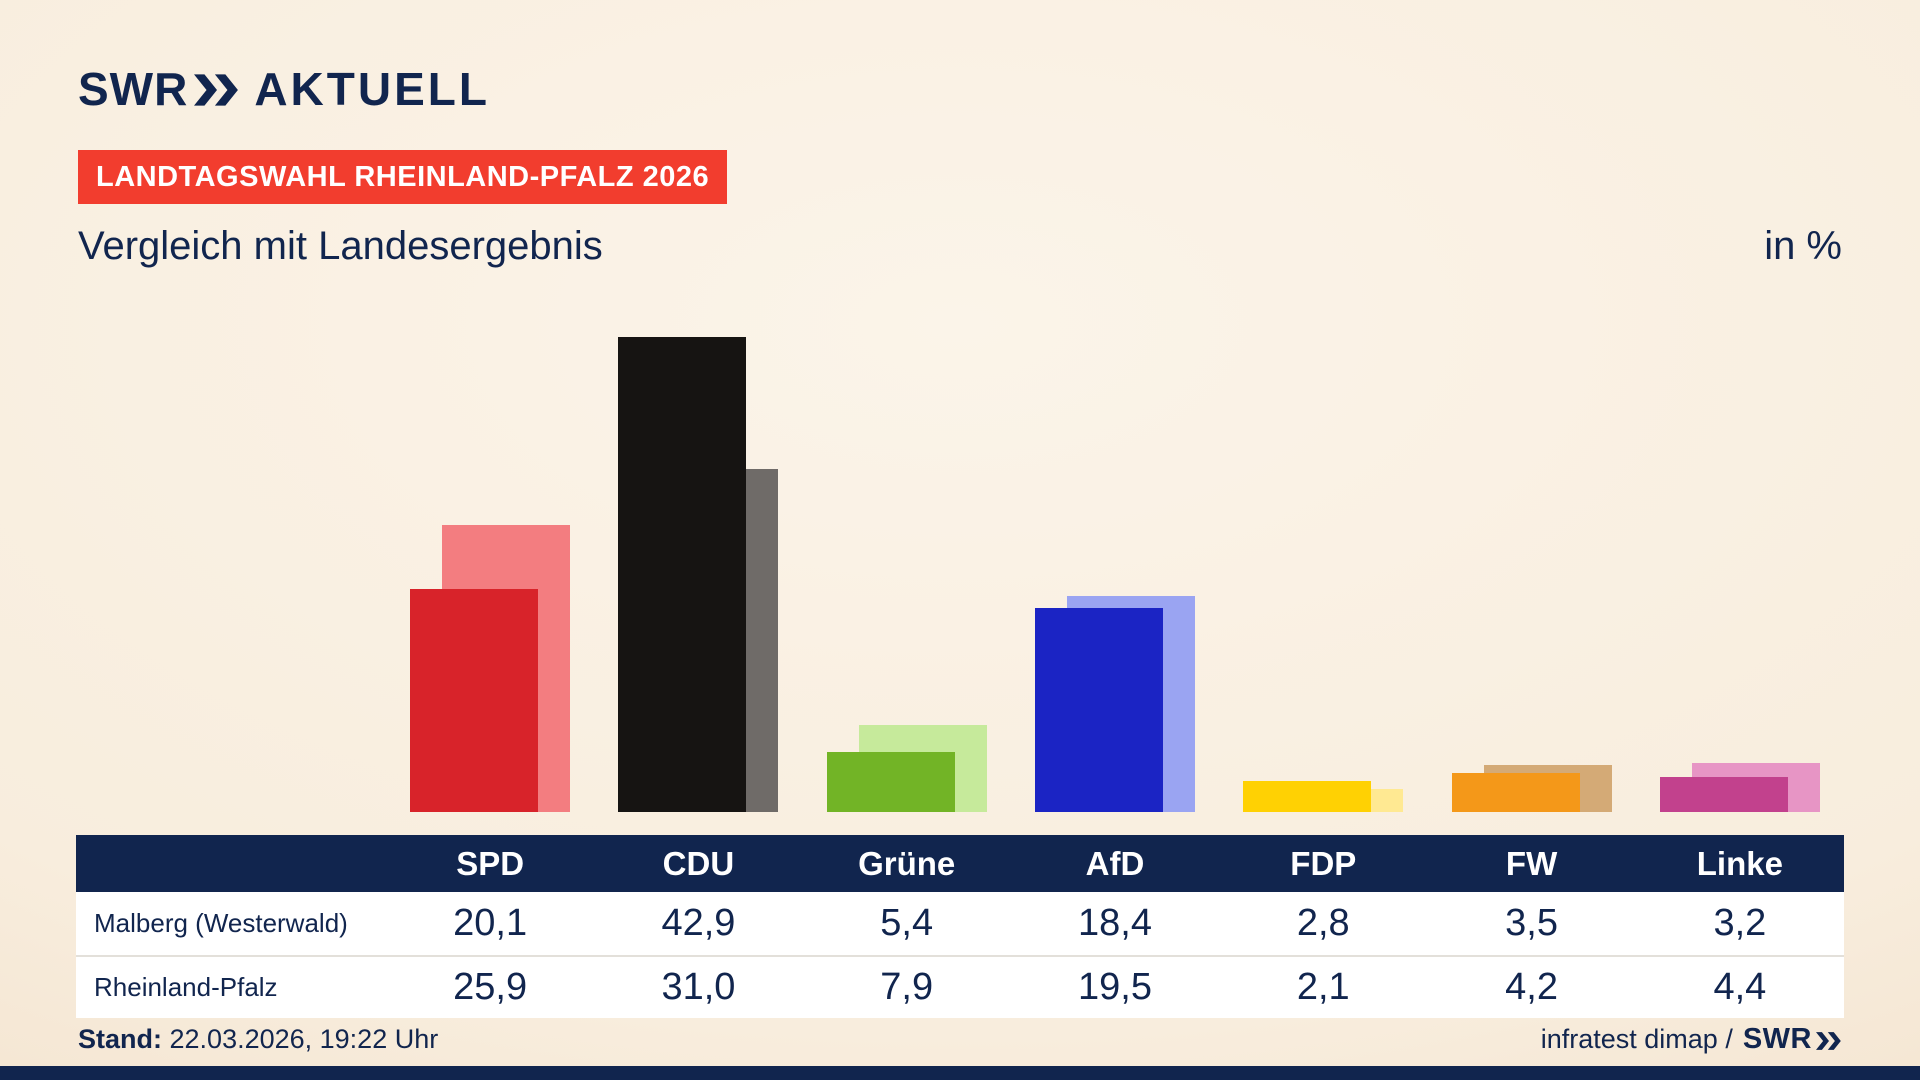 This screenshot has width=1920, height=1080. Describe the element at coordinates (1115, 923) in the screenshot. I see `value-malberg-westerwald-afd: 18,4` at that location.